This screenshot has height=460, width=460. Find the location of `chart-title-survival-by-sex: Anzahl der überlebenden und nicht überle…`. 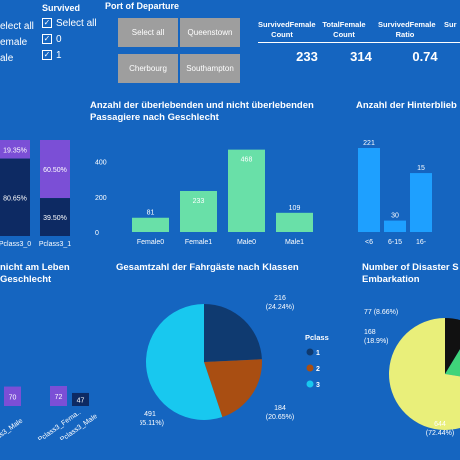

chart-title-survival-by-sex: Anzahl der überlebenden und nicht überle… is located at coordinates (202, 111).